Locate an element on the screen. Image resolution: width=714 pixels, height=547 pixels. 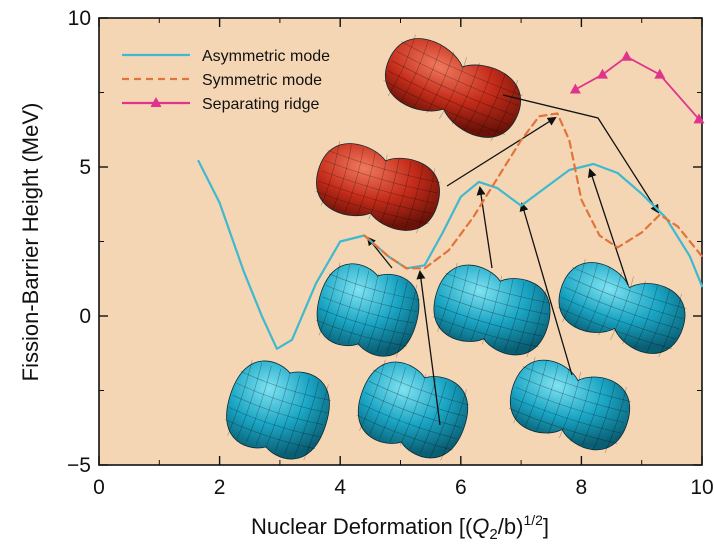
y-tick-label-1: 0 is located at coordinates (85, 316).